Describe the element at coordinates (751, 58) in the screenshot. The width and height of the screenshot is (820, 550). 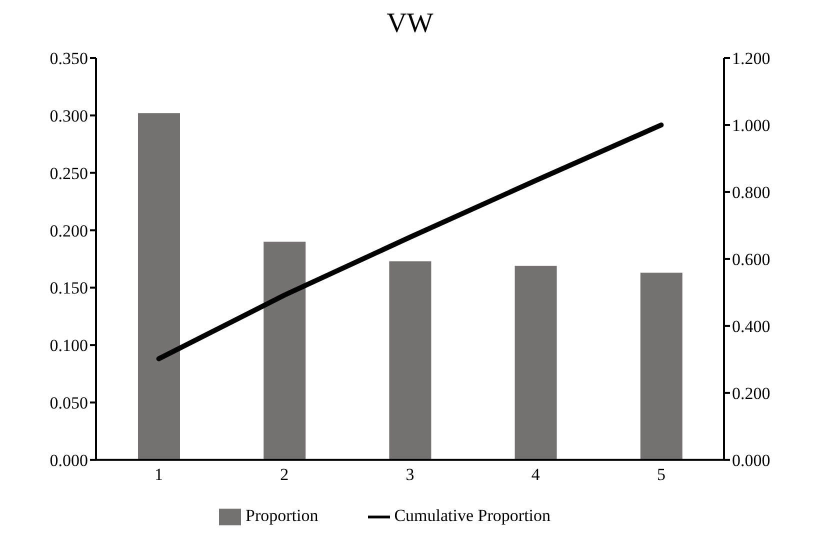
I see `y2-tick-label: 1.200` at that location.